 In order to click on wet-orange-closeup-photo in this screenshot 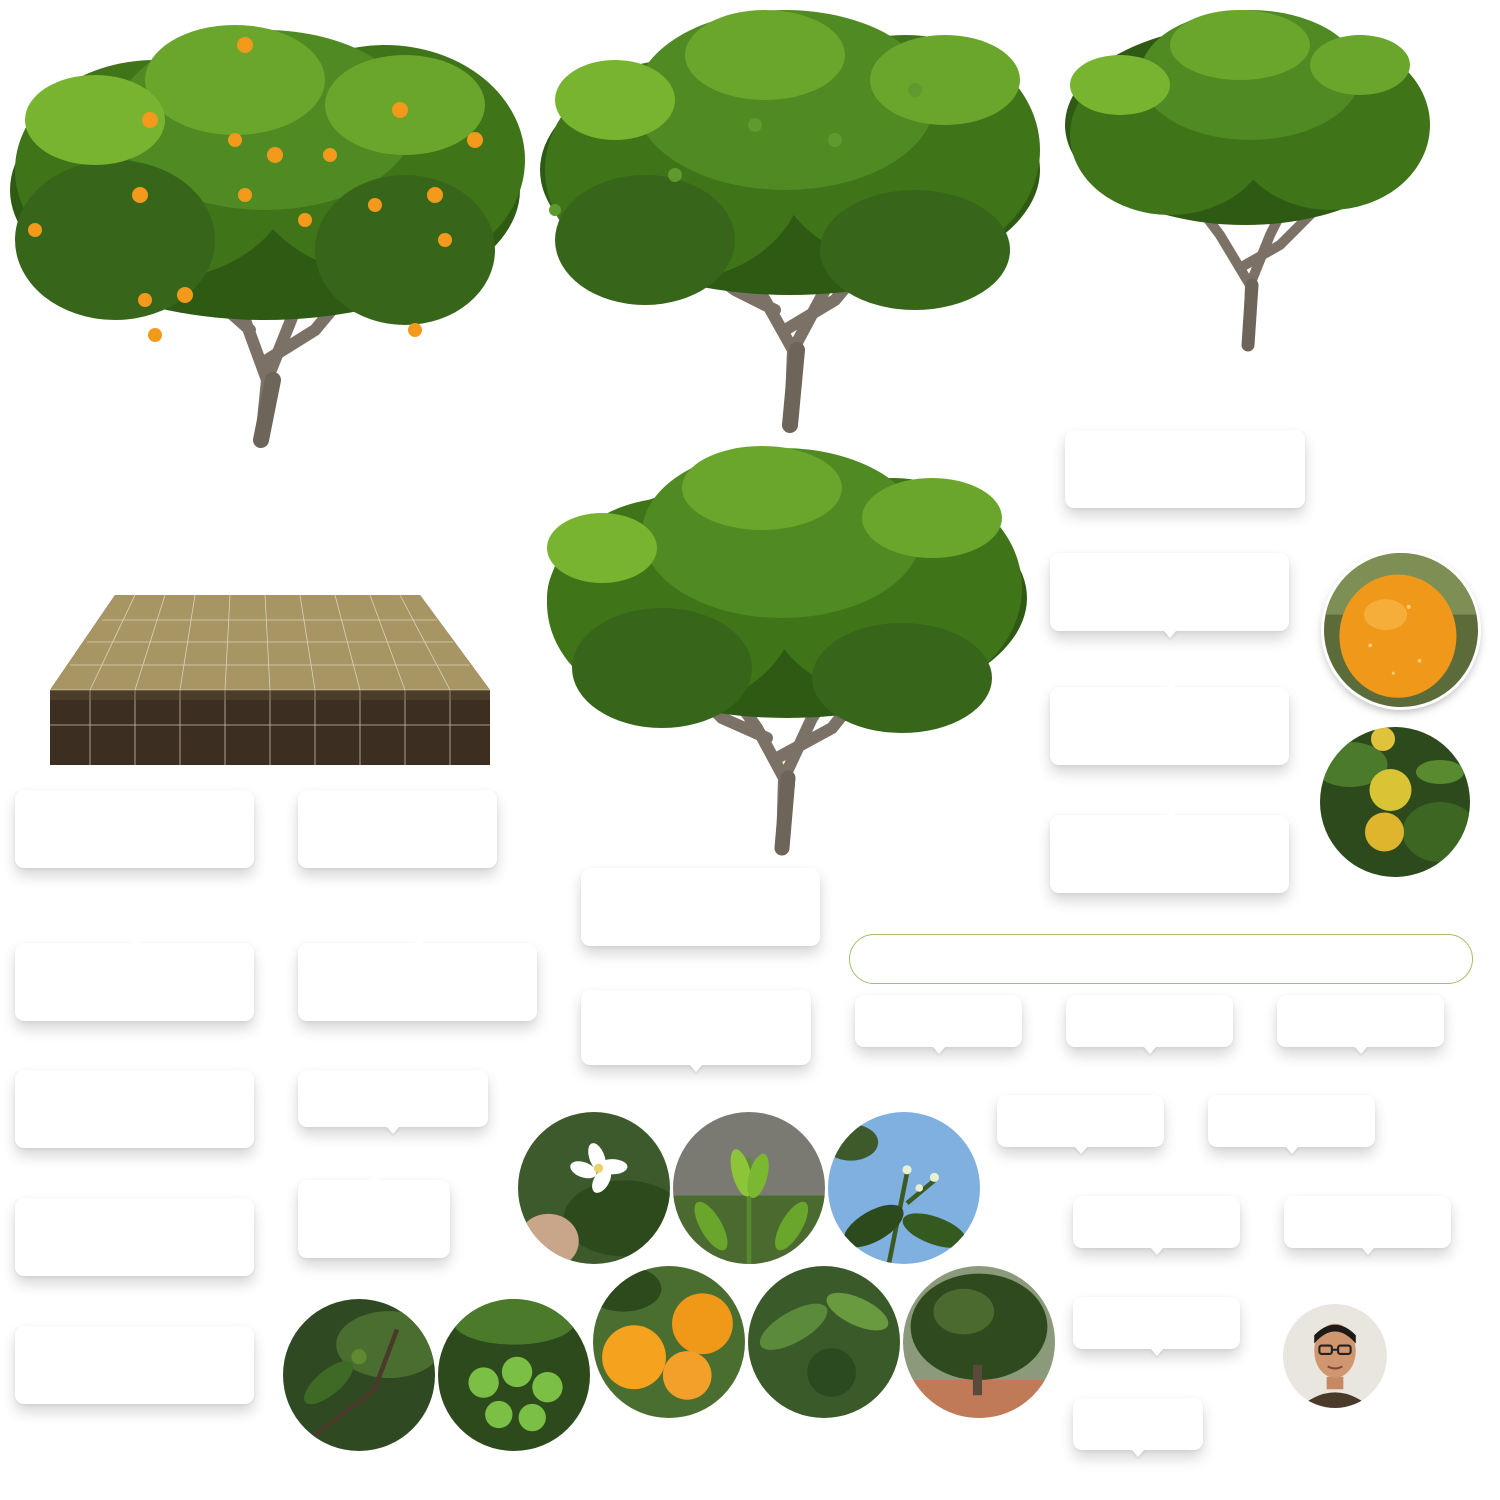, I will do `click(1401, 630)`.